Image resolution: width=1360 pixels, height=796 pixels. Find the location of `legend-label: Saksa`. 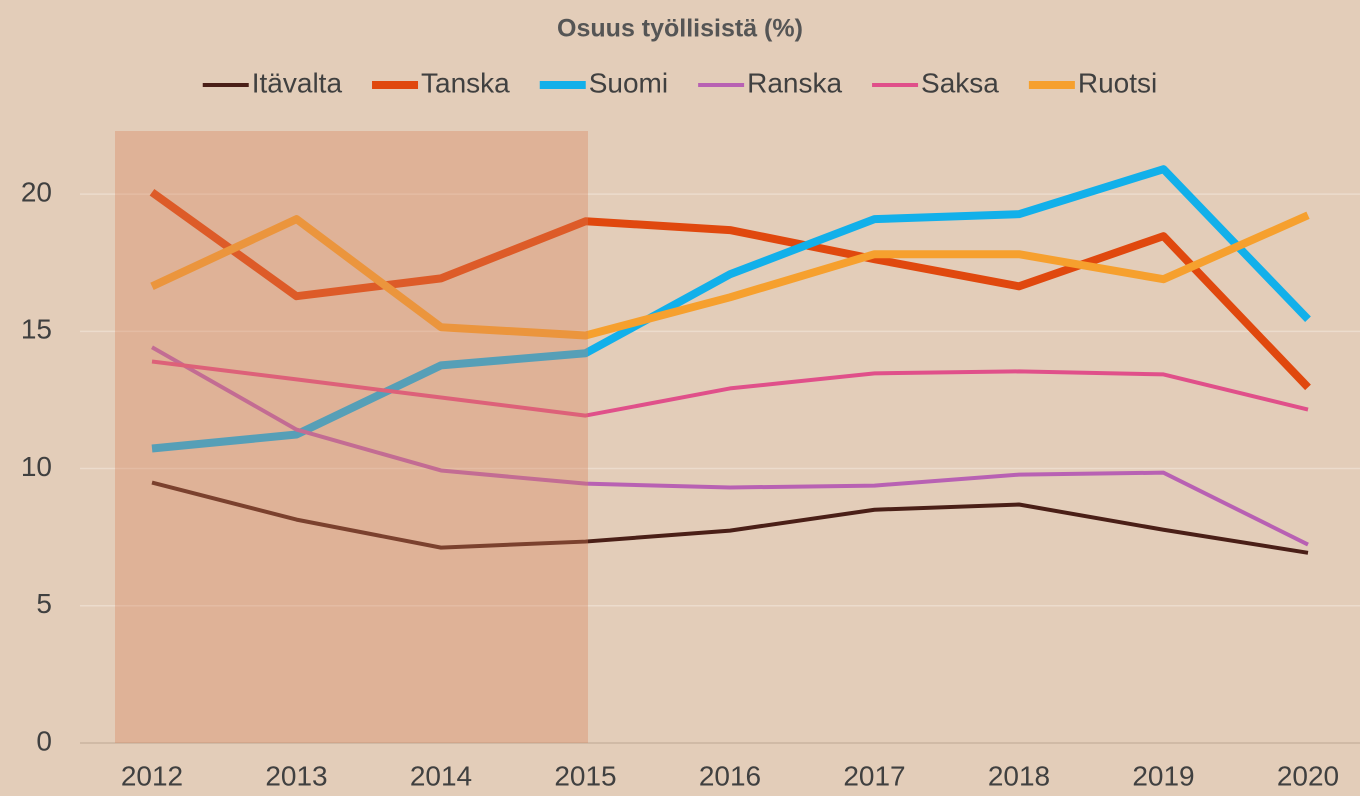

legend-label: Saksa is located at coordinates (960, 82).